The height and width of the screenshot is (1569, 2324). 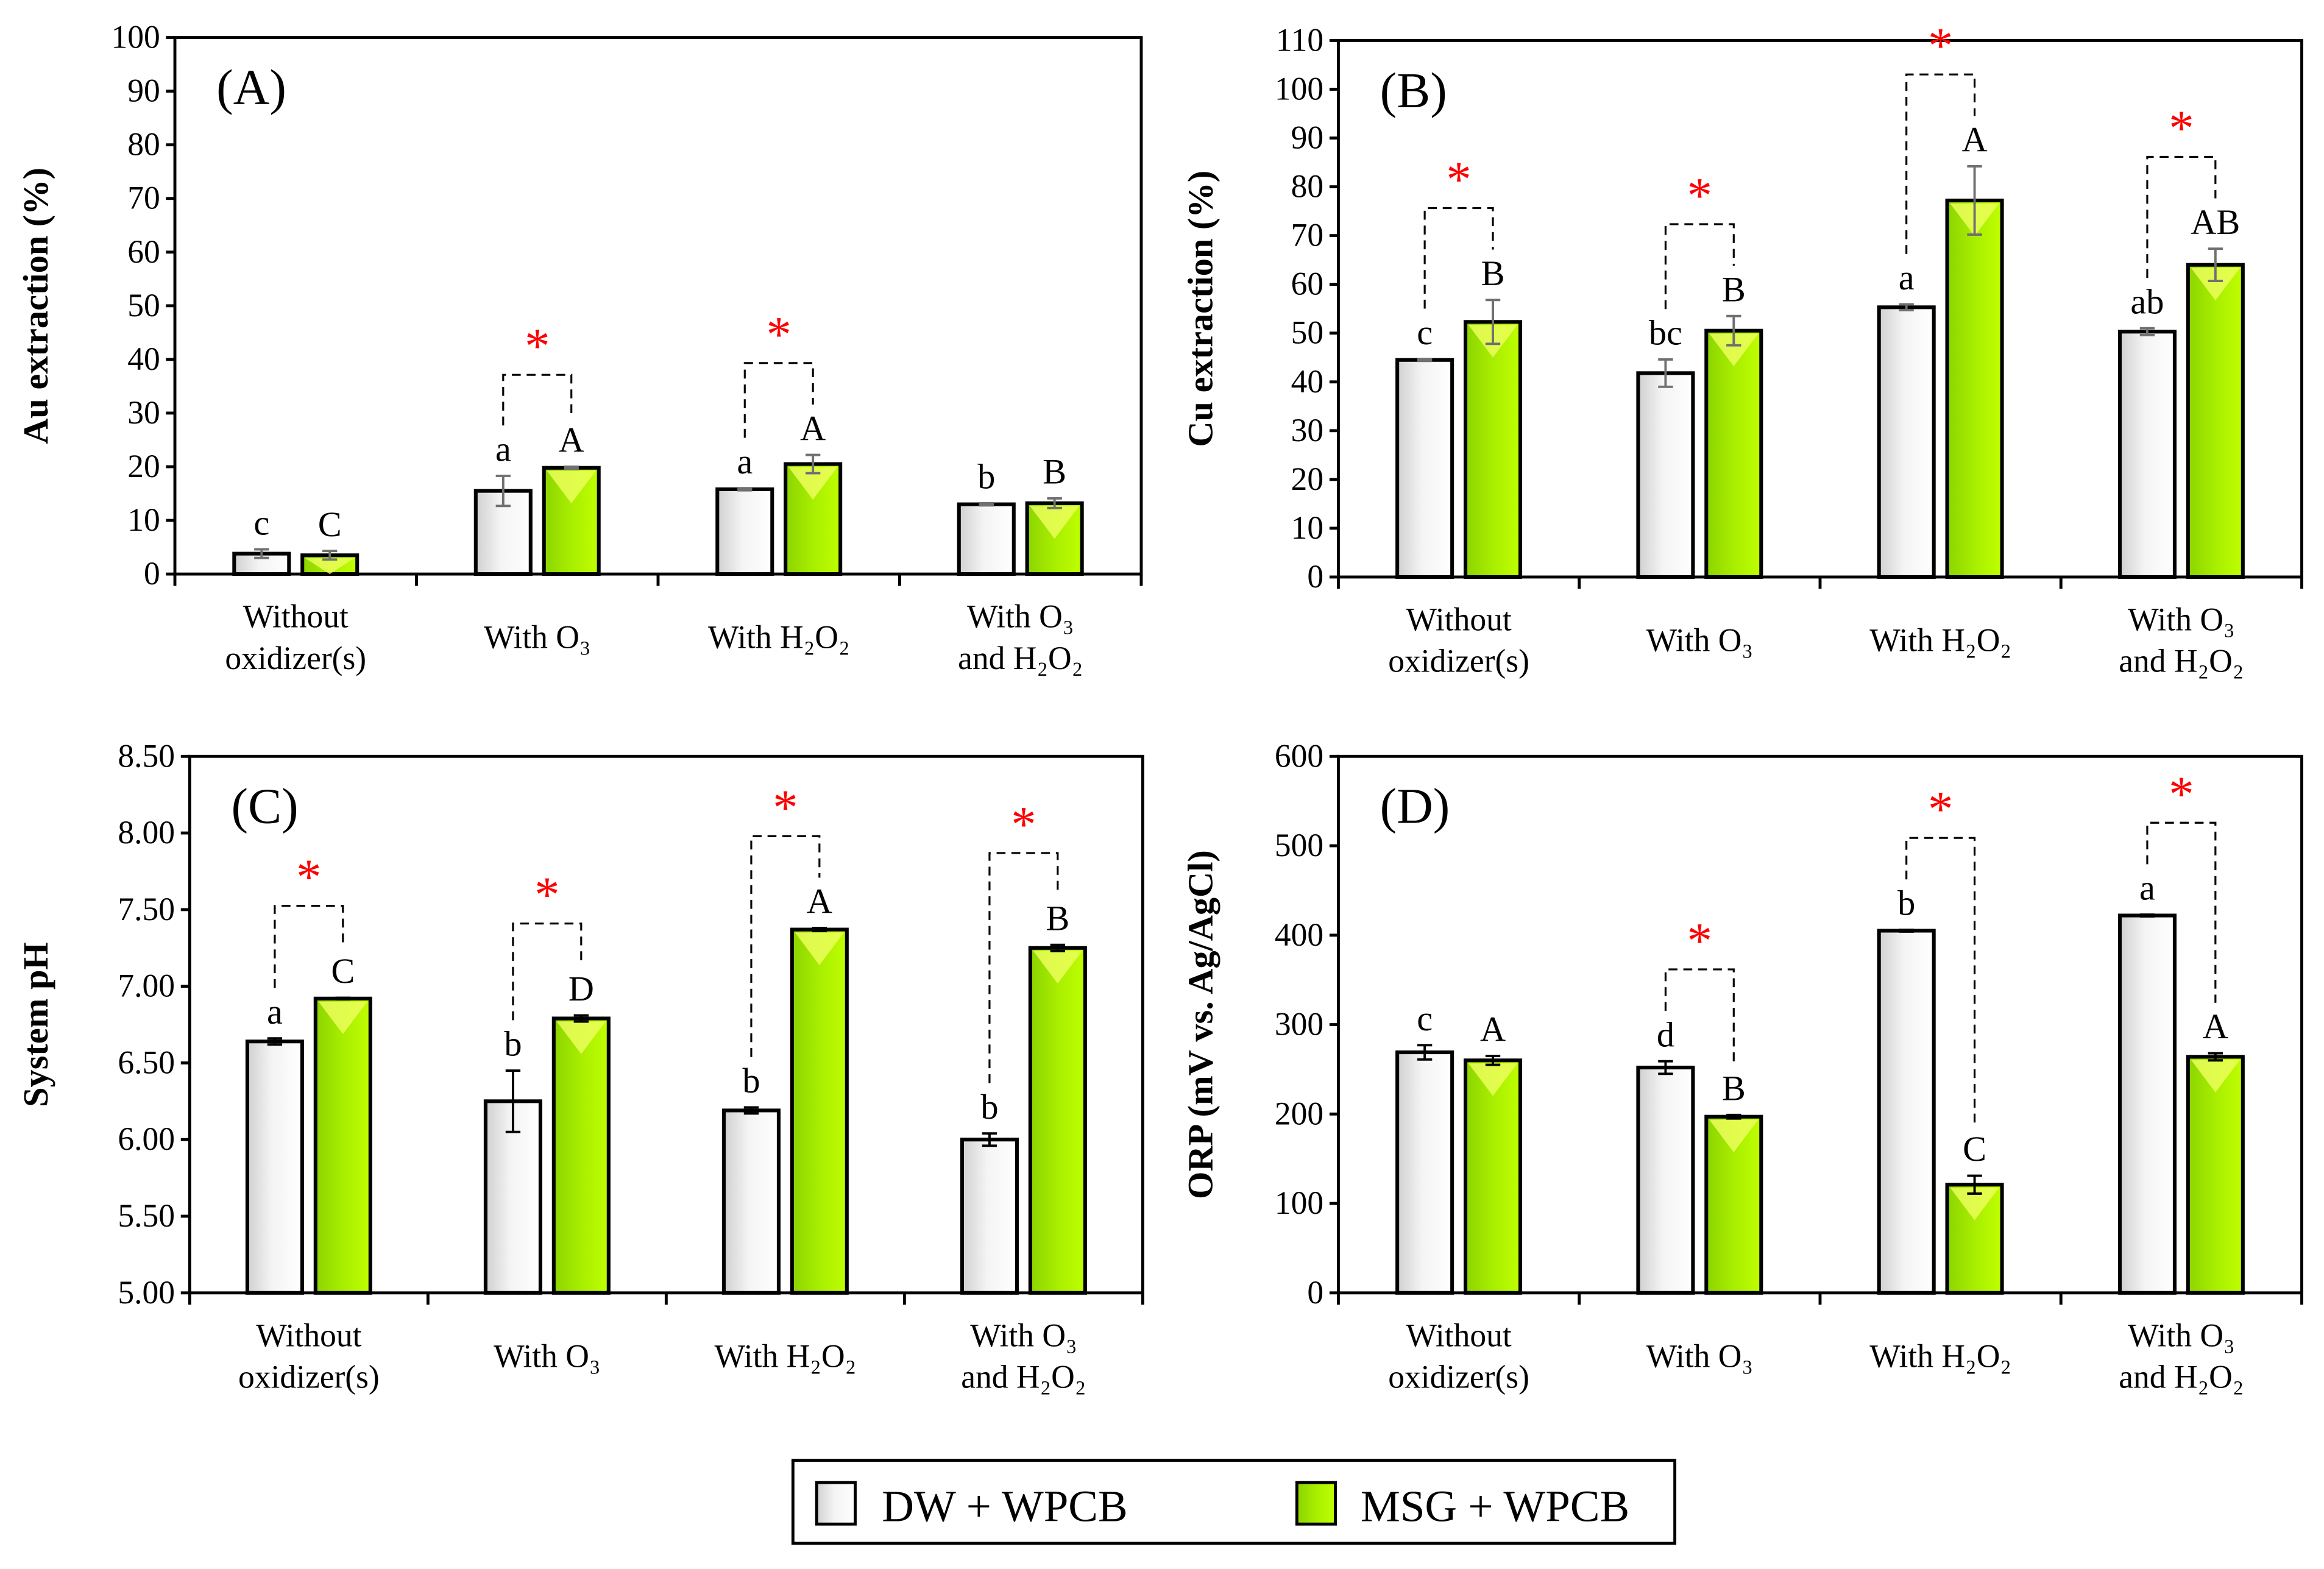 I want to click on y-tick-label: 7.00, so click(x=146, y=986).